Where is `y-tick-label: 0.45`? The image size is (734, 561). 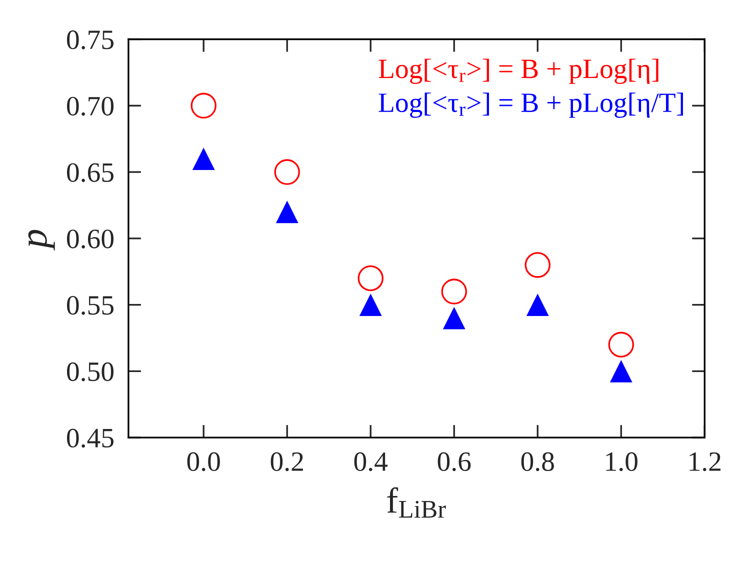
y-tick-label: 0.45 is located at coordinates (90, 438).